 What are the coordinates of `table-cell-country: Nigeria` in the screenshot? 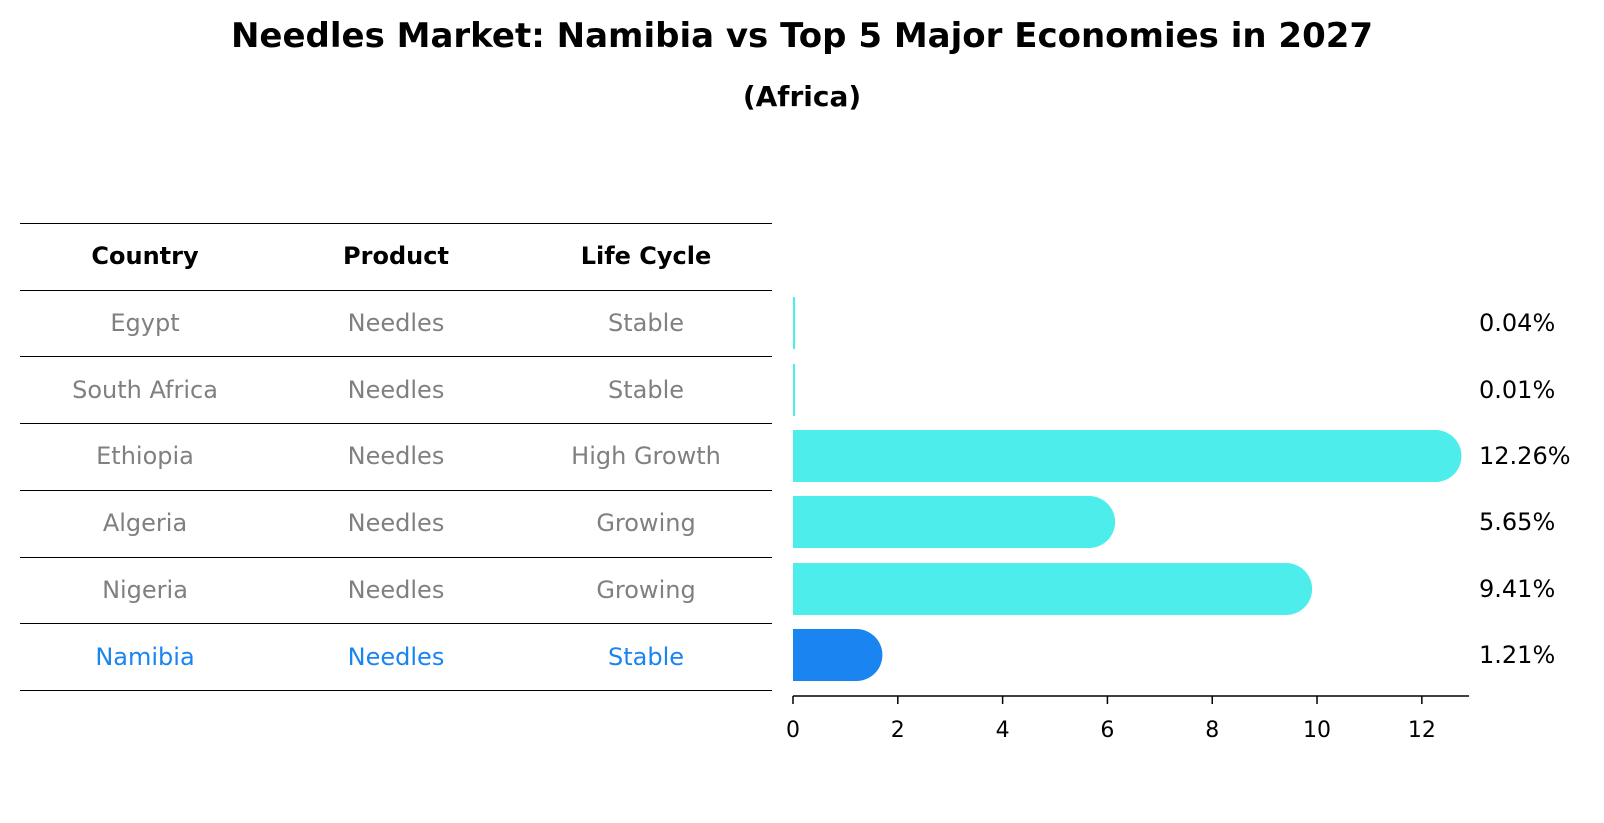 It's located at (145, 590).